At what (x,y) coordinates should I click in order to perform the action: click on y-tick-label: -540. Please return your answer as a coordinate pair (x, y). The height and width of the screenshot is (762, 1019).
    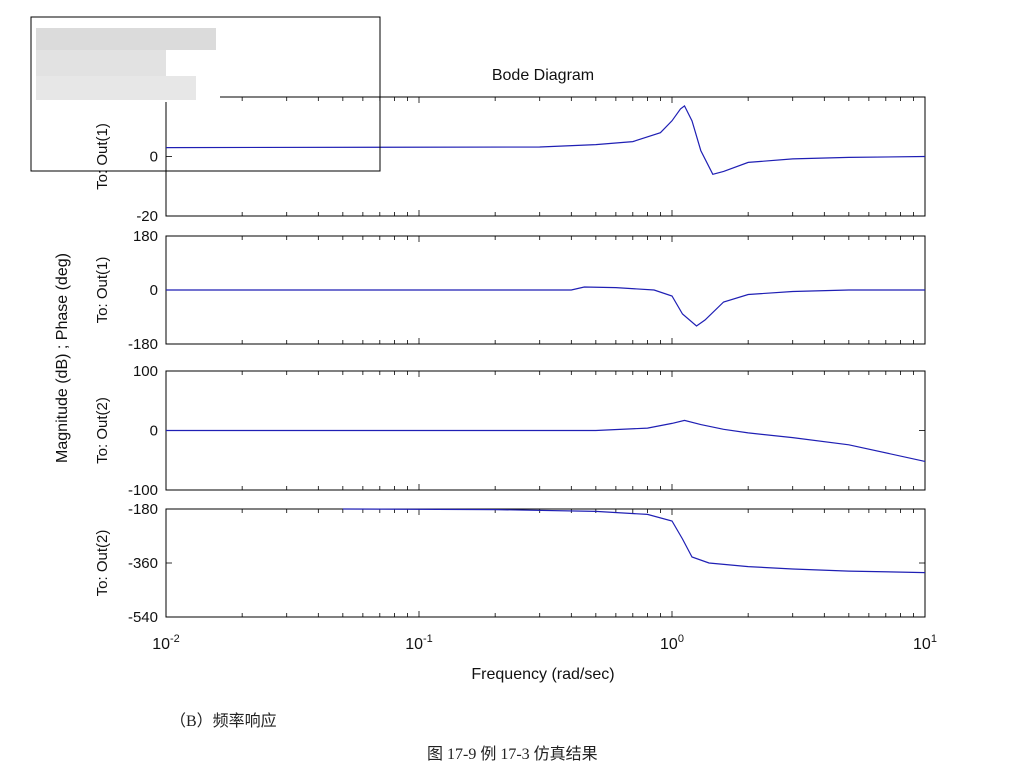
    Looking at the image, I should click on (143, 617).